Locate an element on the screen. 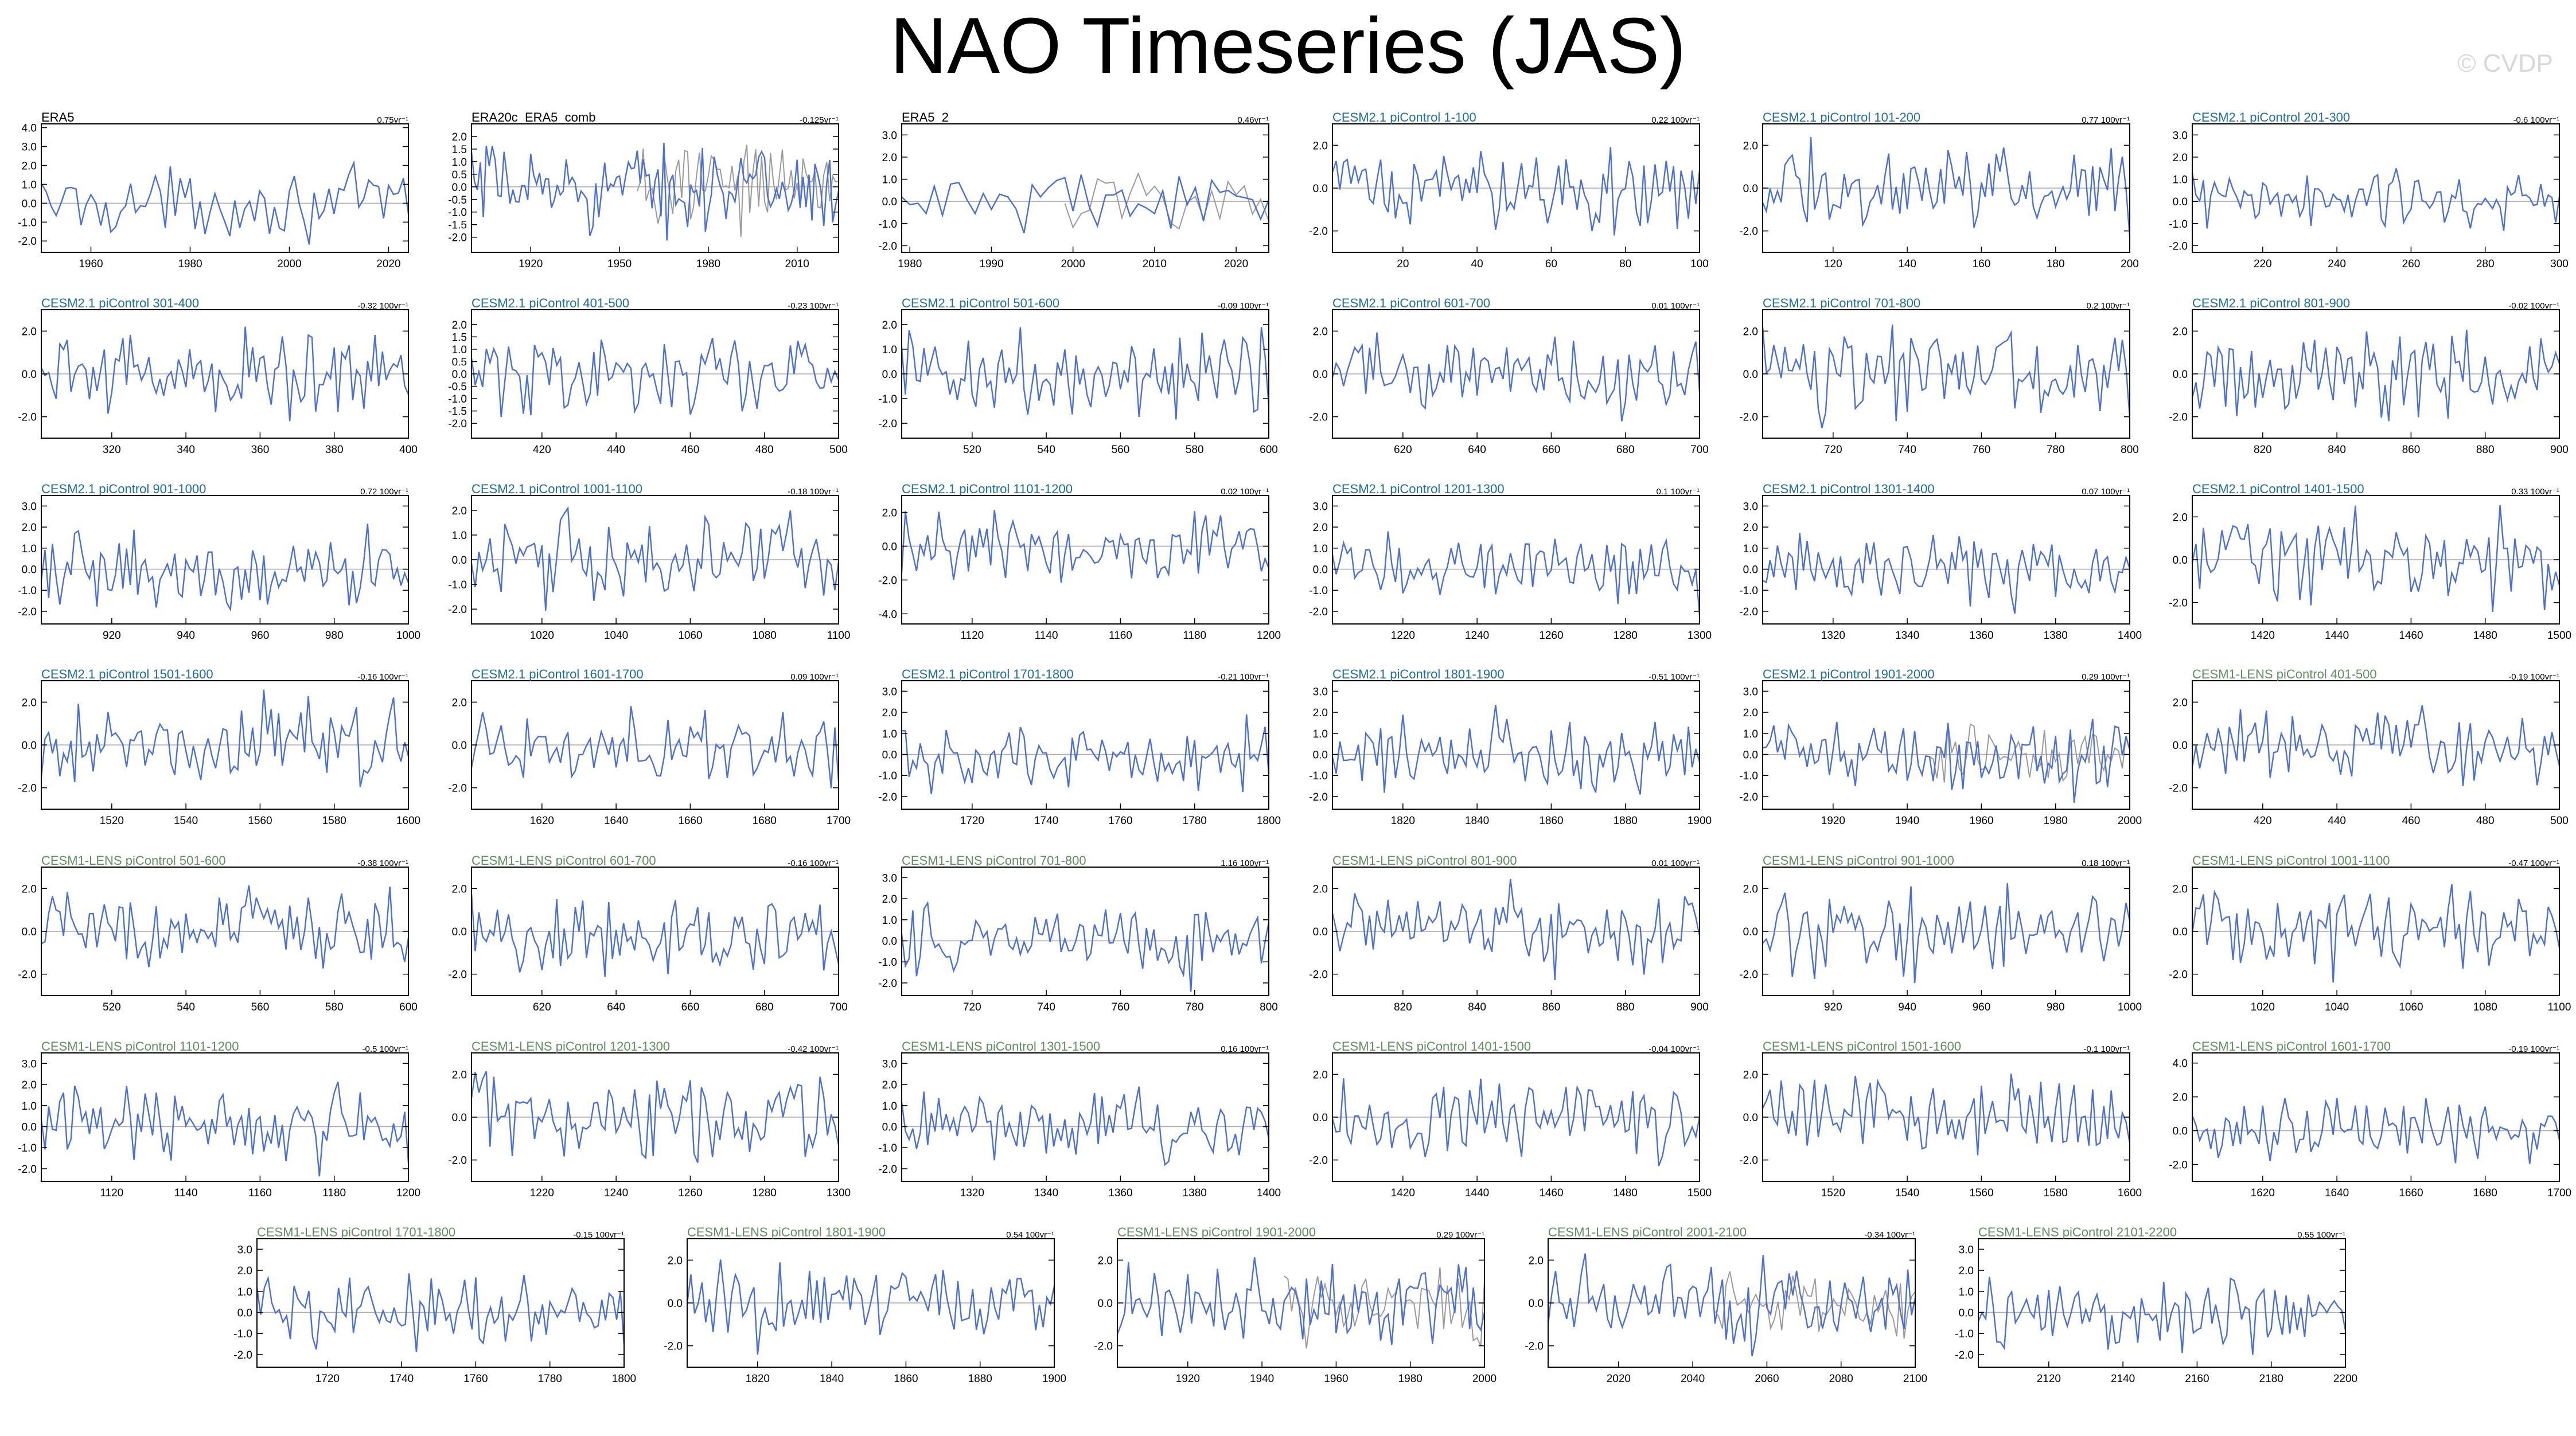 Image resolution: width=2576 pixels, height=1436 pixels. x-tick-label: 1100 is located at coordinates (839, 636).